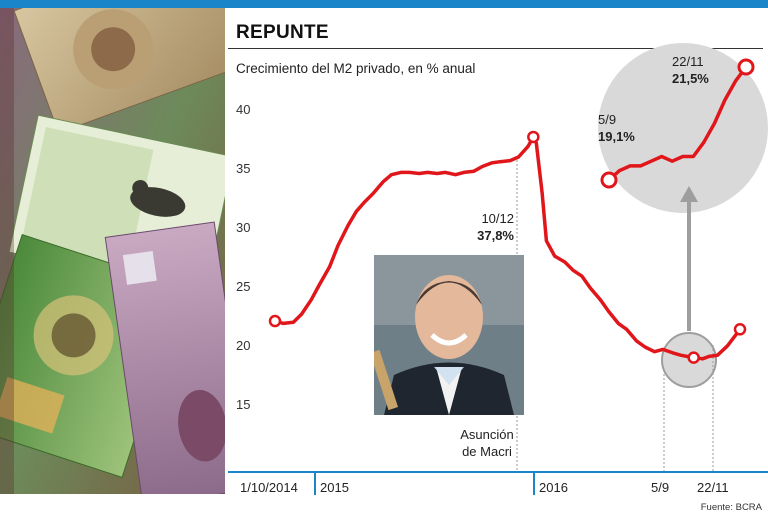  I want to click on zoom-circle, so click(683, 128).